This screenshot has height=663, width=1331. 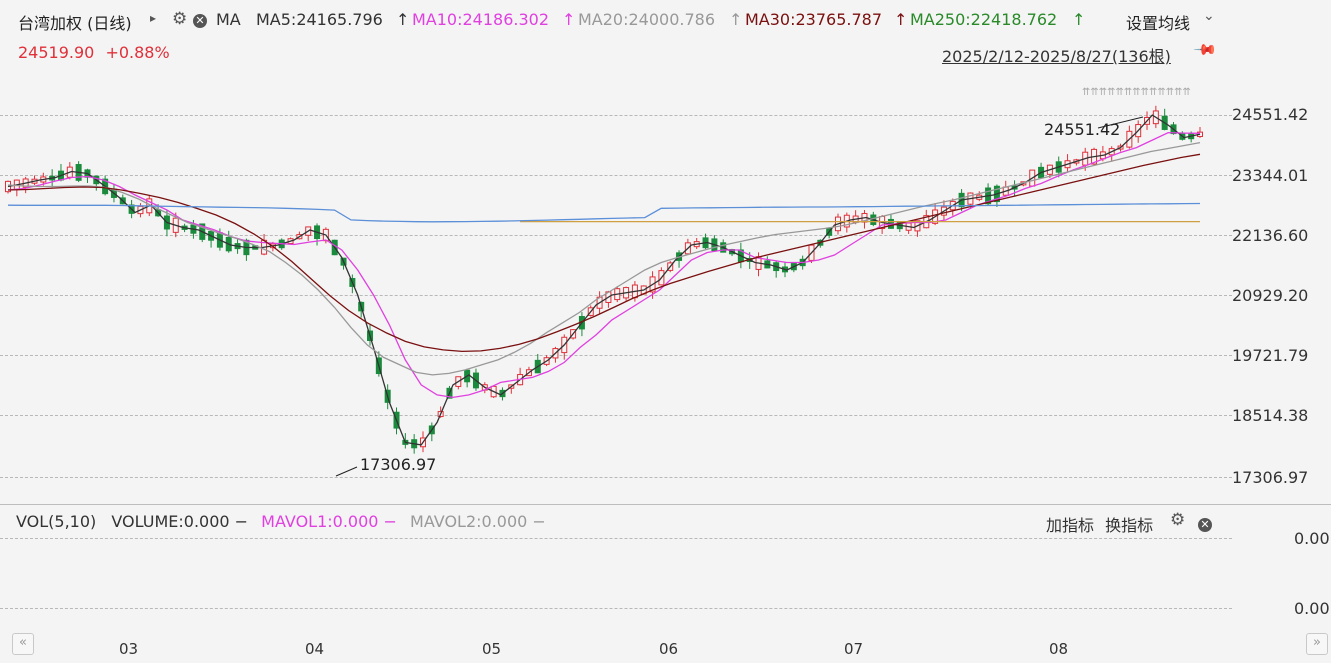 What do you see at coordinates (1205, 522) in the screenshot?
I see `volume-close-icon: ✕` at bounding box center [1205, 522].